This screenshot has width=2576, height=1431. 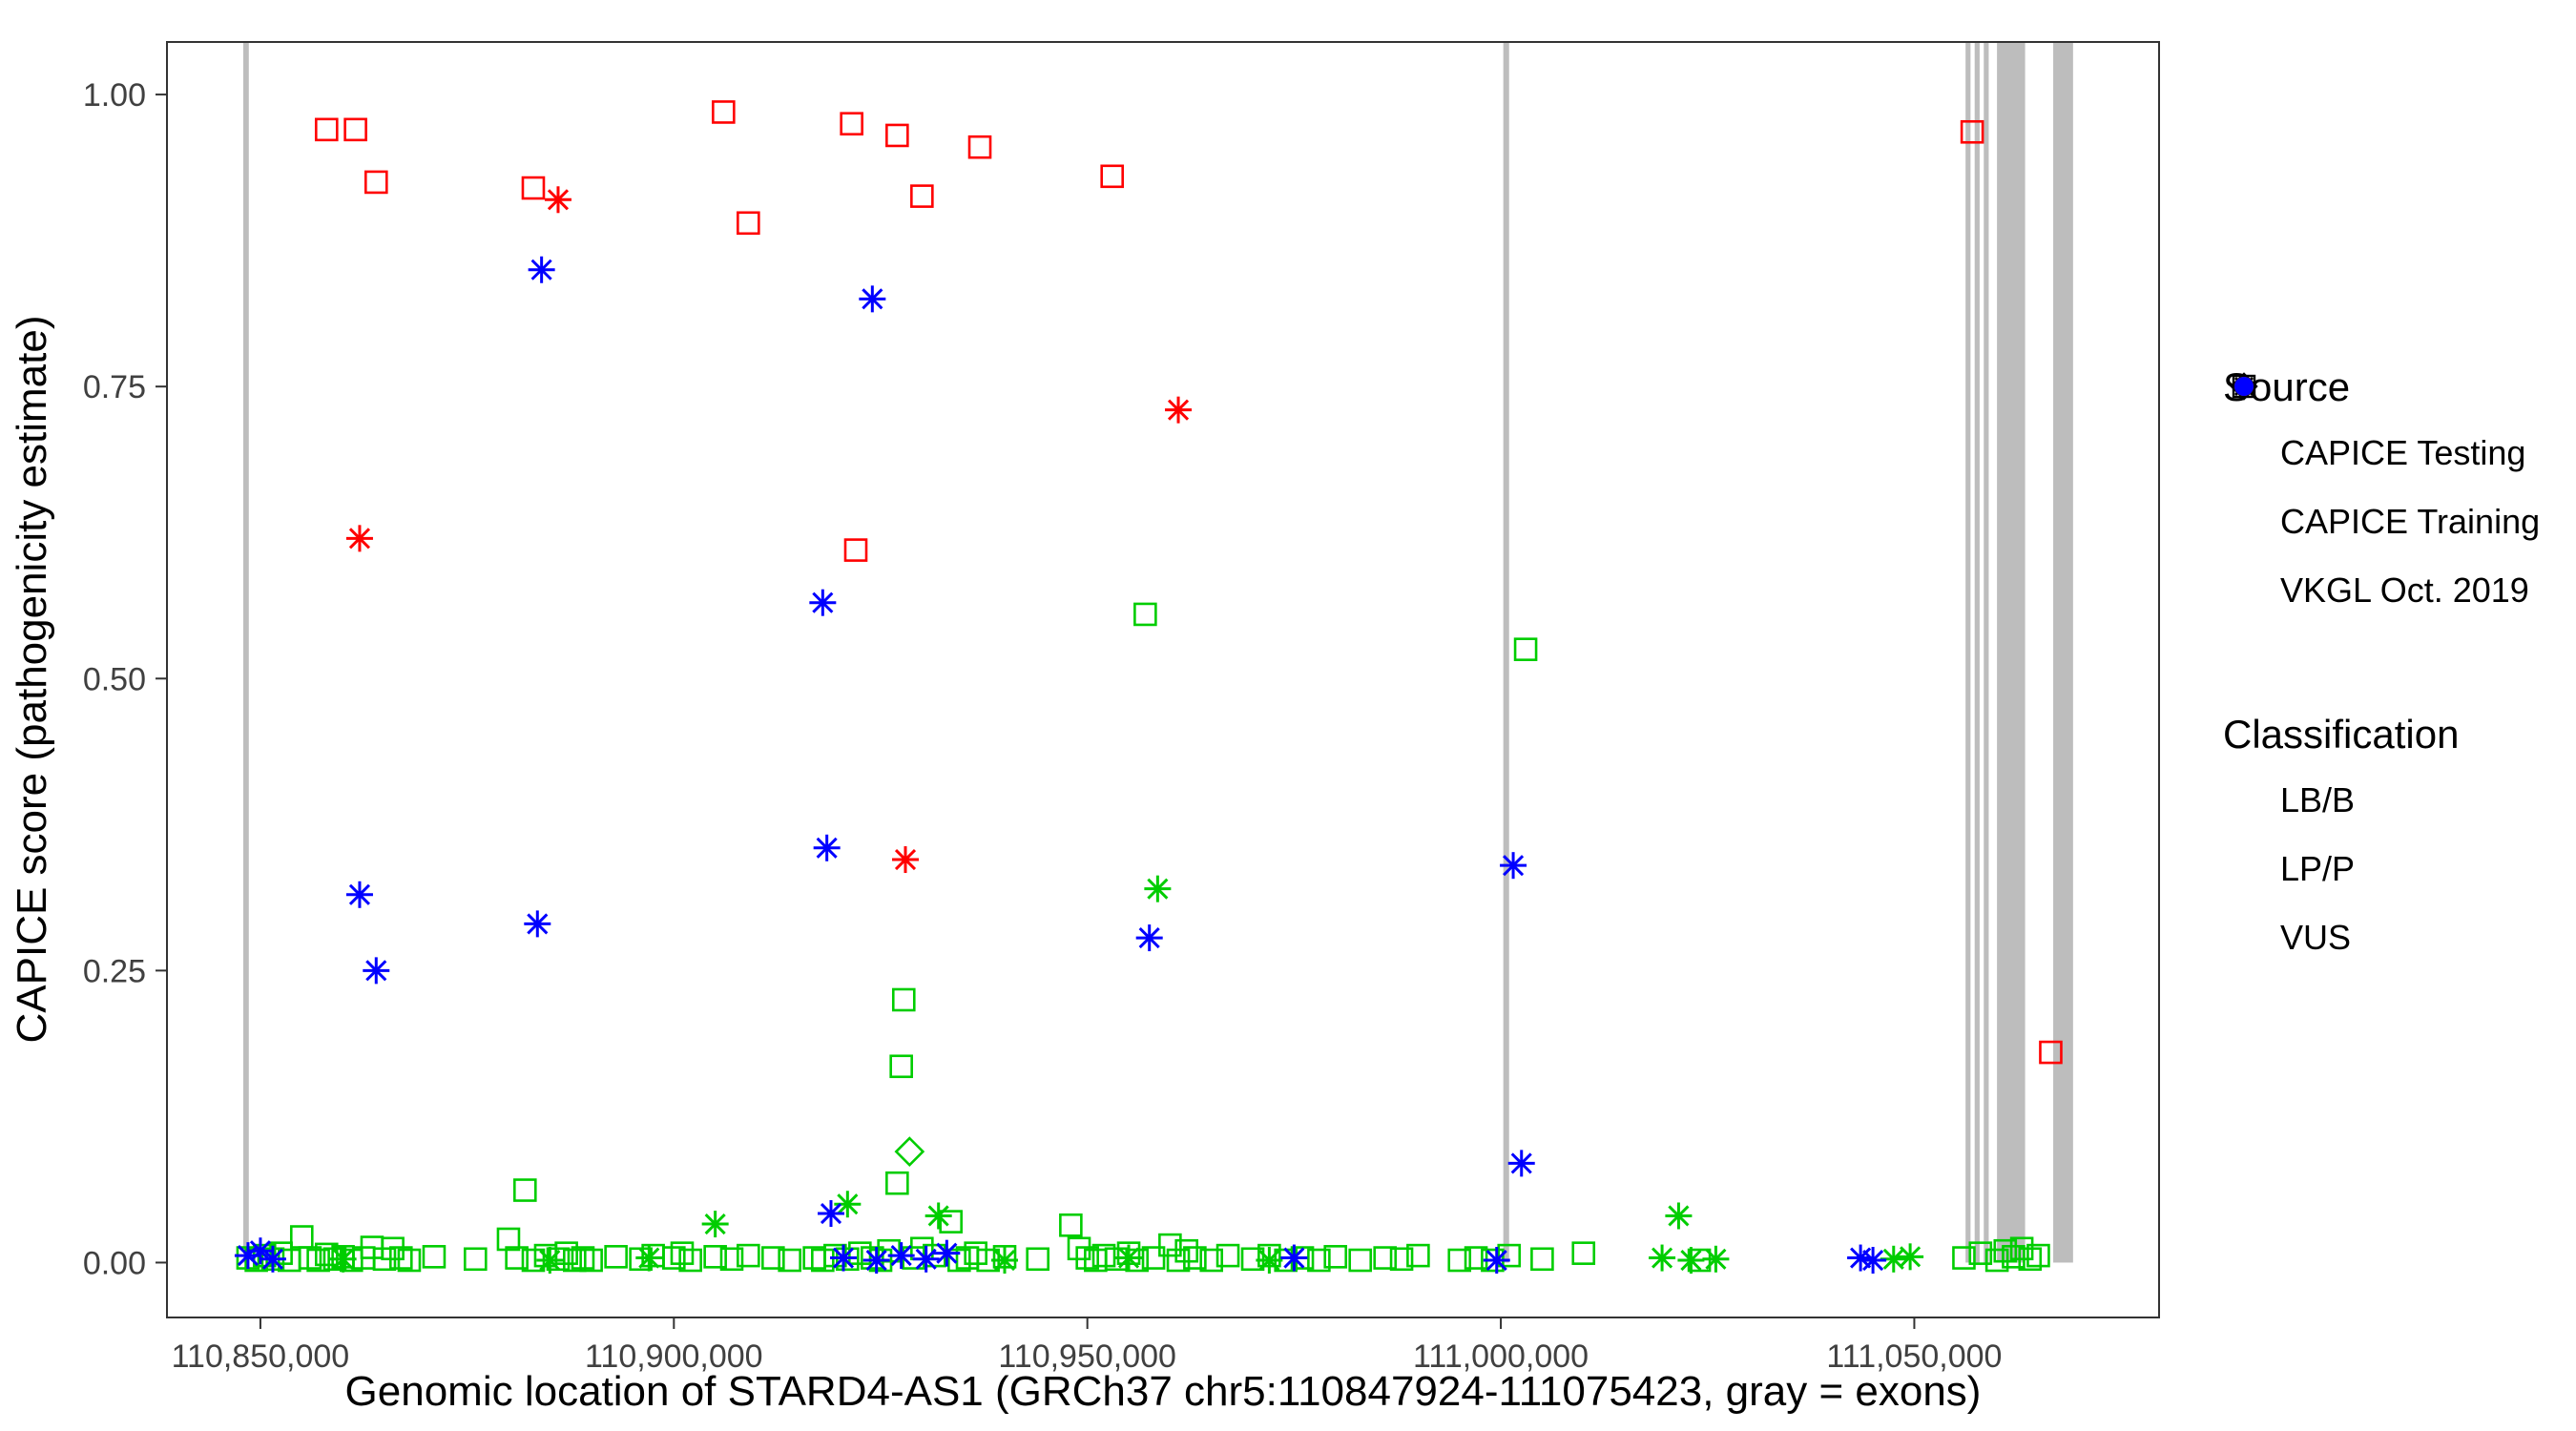 I want to click on y-tick-label: 0.75, so click(x=114, y=387).